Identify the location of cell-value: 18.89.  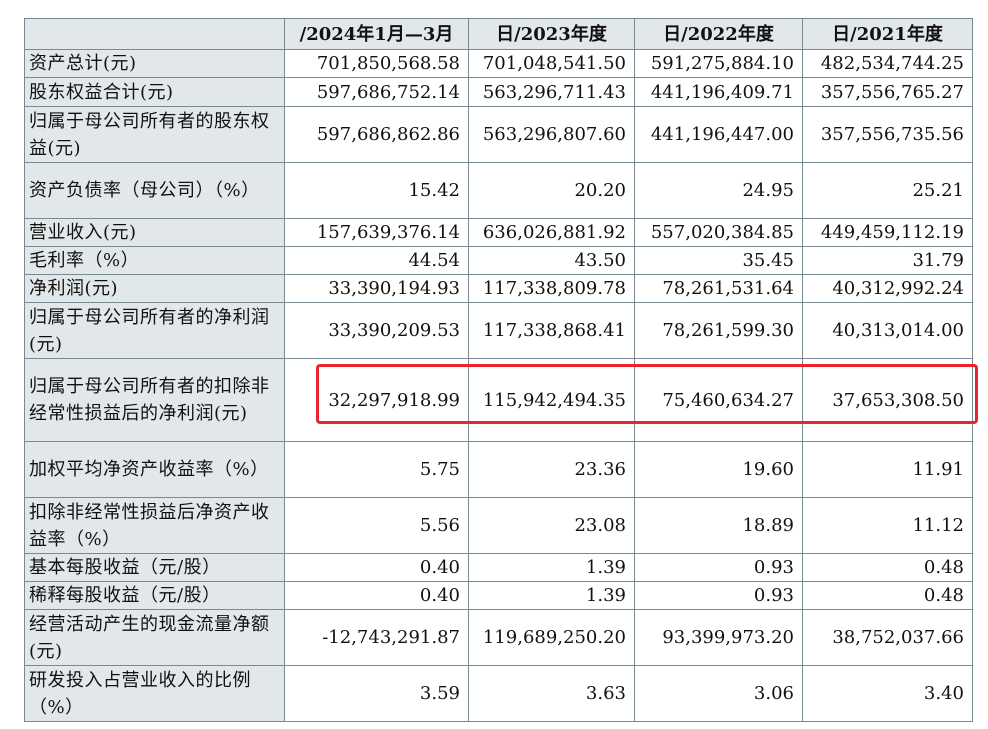
(718, 525).